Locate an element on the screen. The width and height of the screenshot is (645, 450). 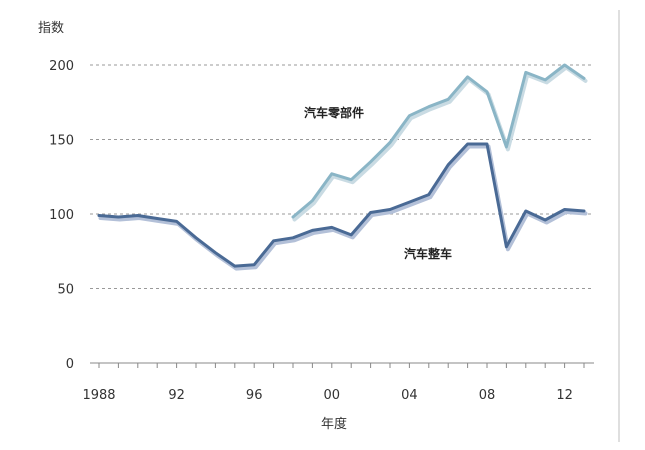
x-tick-label: 1988 is located at coordinates (98, 395).